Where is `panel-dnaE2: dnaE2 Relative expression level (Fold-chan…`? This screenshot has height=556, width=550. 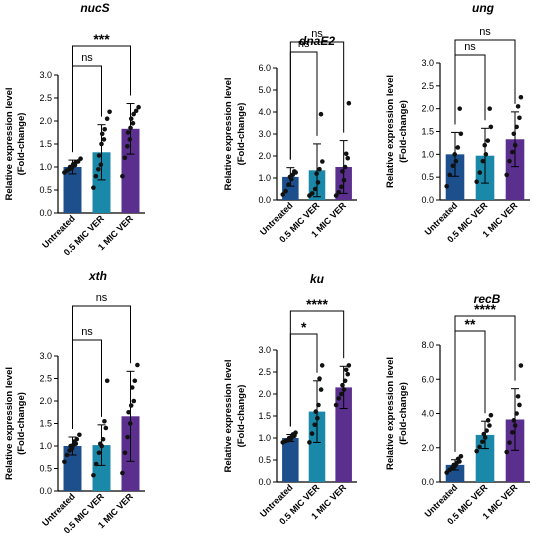 panel-dnaE2: dnaE2 Relative expression level (Fold-chan… is located at coordinates (290, 136).